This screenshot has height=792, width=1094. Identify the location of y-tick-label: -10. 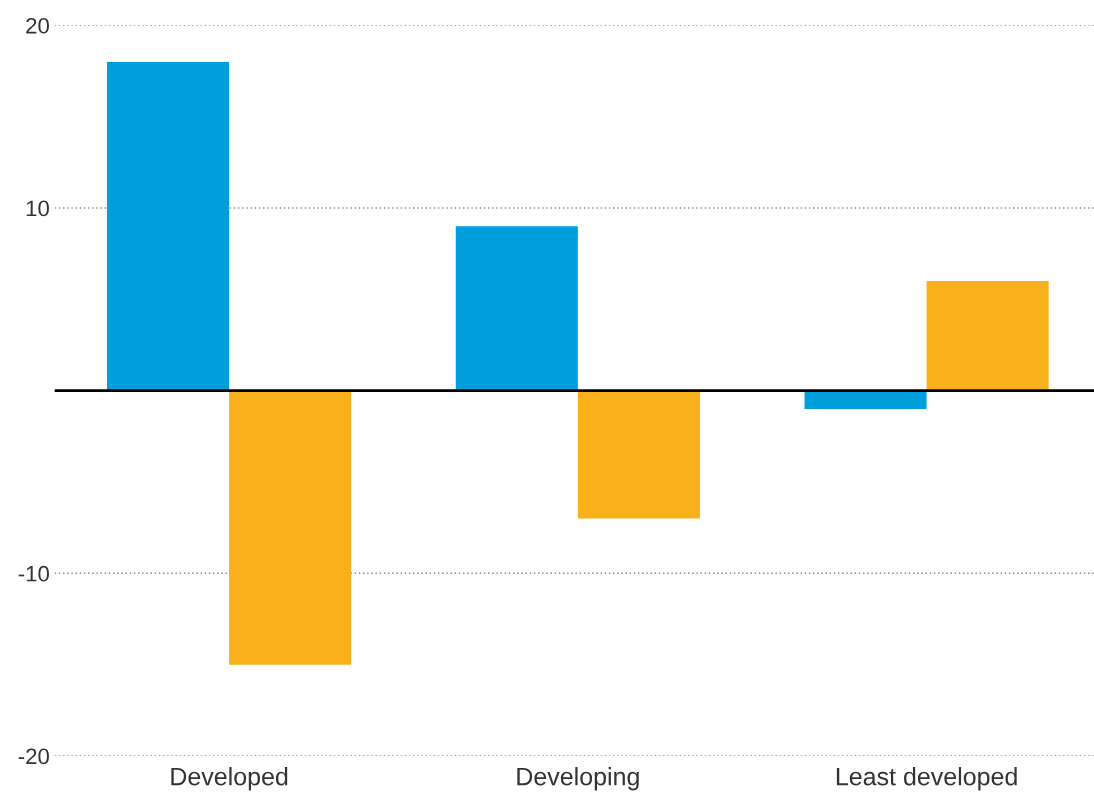
(33, 573).